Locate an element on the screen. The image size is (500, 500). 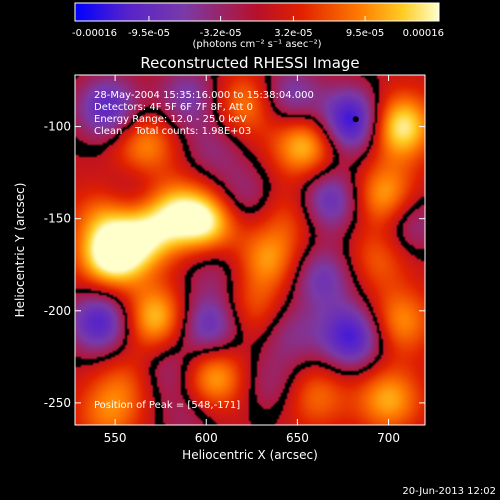
colorbar-tick-label: -3.2e-05 is located at coordinates (221, 33).